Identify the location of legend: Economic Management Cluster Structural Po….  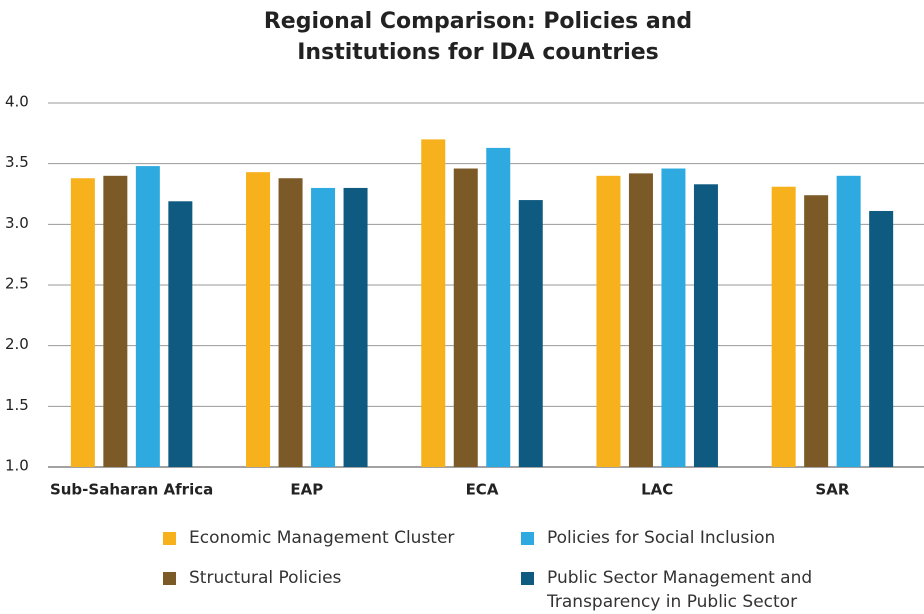
(513, 570).